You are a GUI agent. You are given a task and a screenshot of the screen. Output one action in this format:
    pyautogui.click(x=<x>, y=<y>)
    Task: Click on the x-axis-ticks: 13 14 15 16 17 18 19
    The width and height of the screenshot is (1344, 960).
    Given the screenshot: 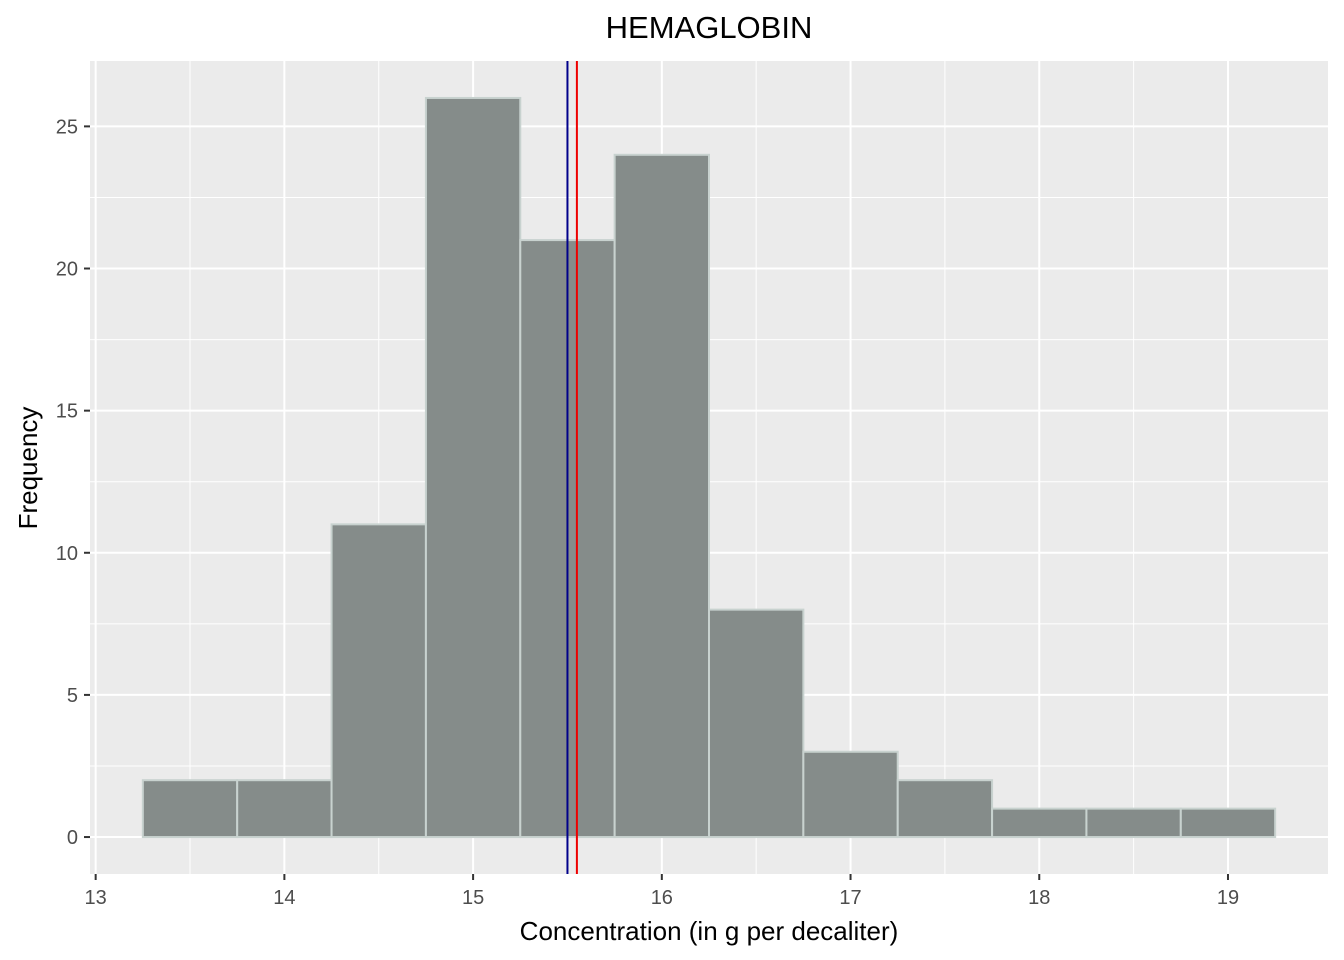 What is the action you would take?
    pyautogui.click(x=662, y=891)
    